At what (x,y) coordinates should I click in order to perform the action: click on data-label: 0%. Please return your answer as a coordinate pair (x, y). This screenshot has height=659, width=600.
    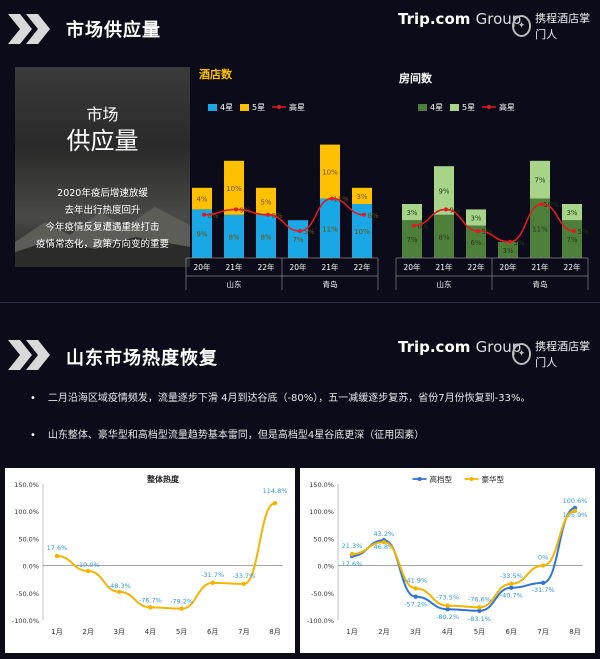
    Looking at the image, I should click on (543, 558).